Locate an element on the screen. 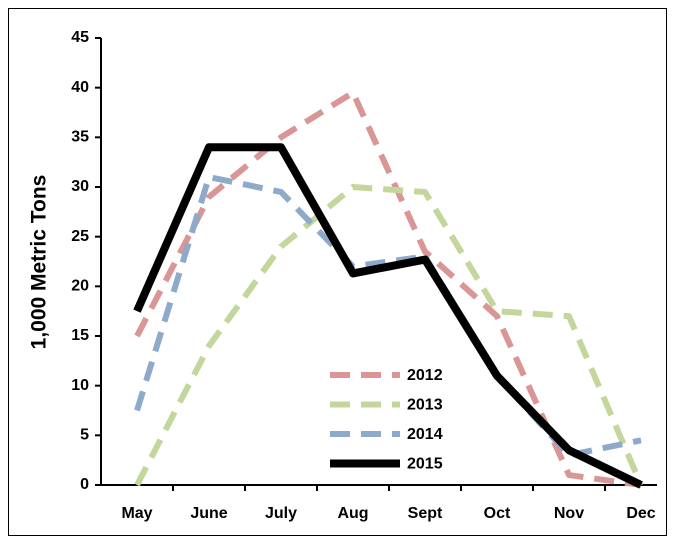 The width and height of the screenshot is (675, 549). y-tick-label: 40 is located at coordinates (80, 87).